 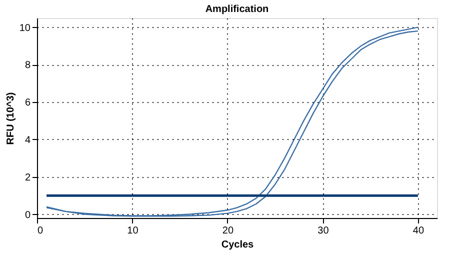 I want to click on x-tick-label: 10, so click(x=133, y=231).